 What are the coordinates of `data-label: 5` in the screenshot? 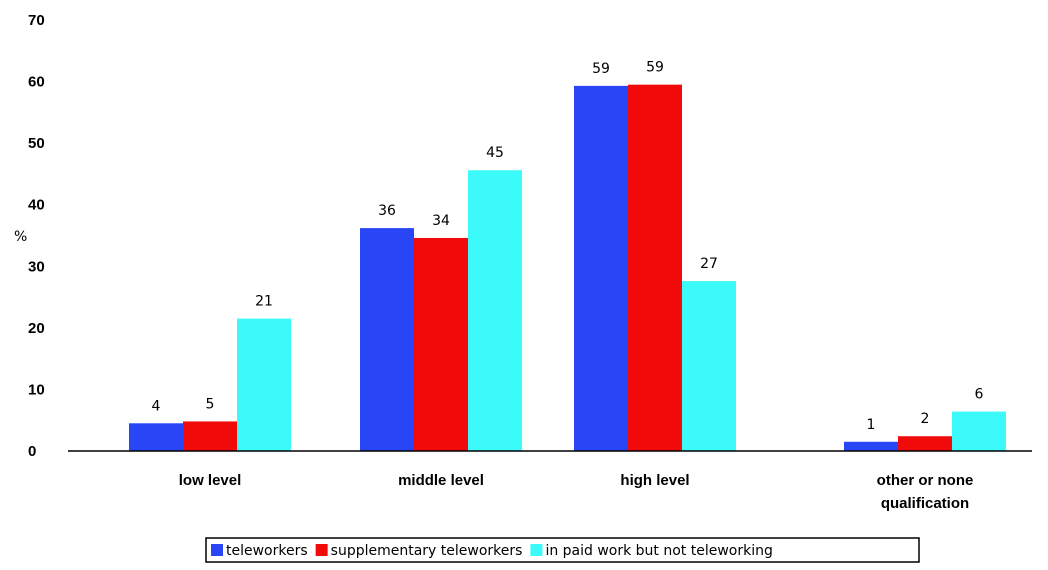 It's located at (210, 404).